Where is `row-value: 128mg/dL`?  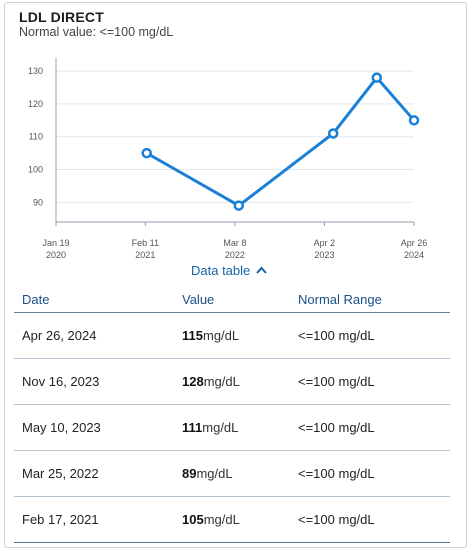
row-value: 128mg/dL is located at coordinates (232, 381).